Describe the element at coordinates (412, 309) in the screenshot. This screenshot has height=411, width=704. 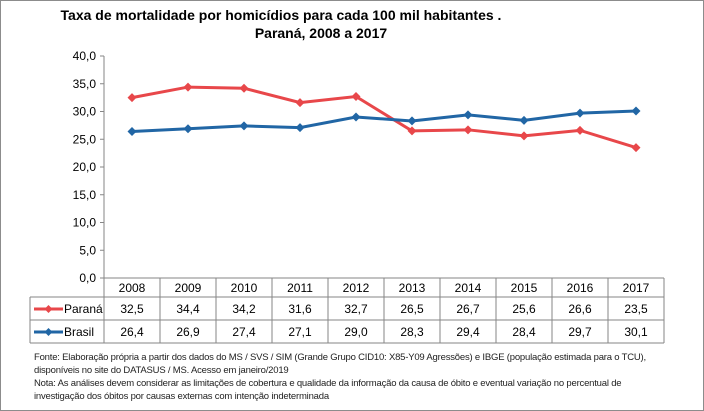
I see `data-label: 26,5` at that location.